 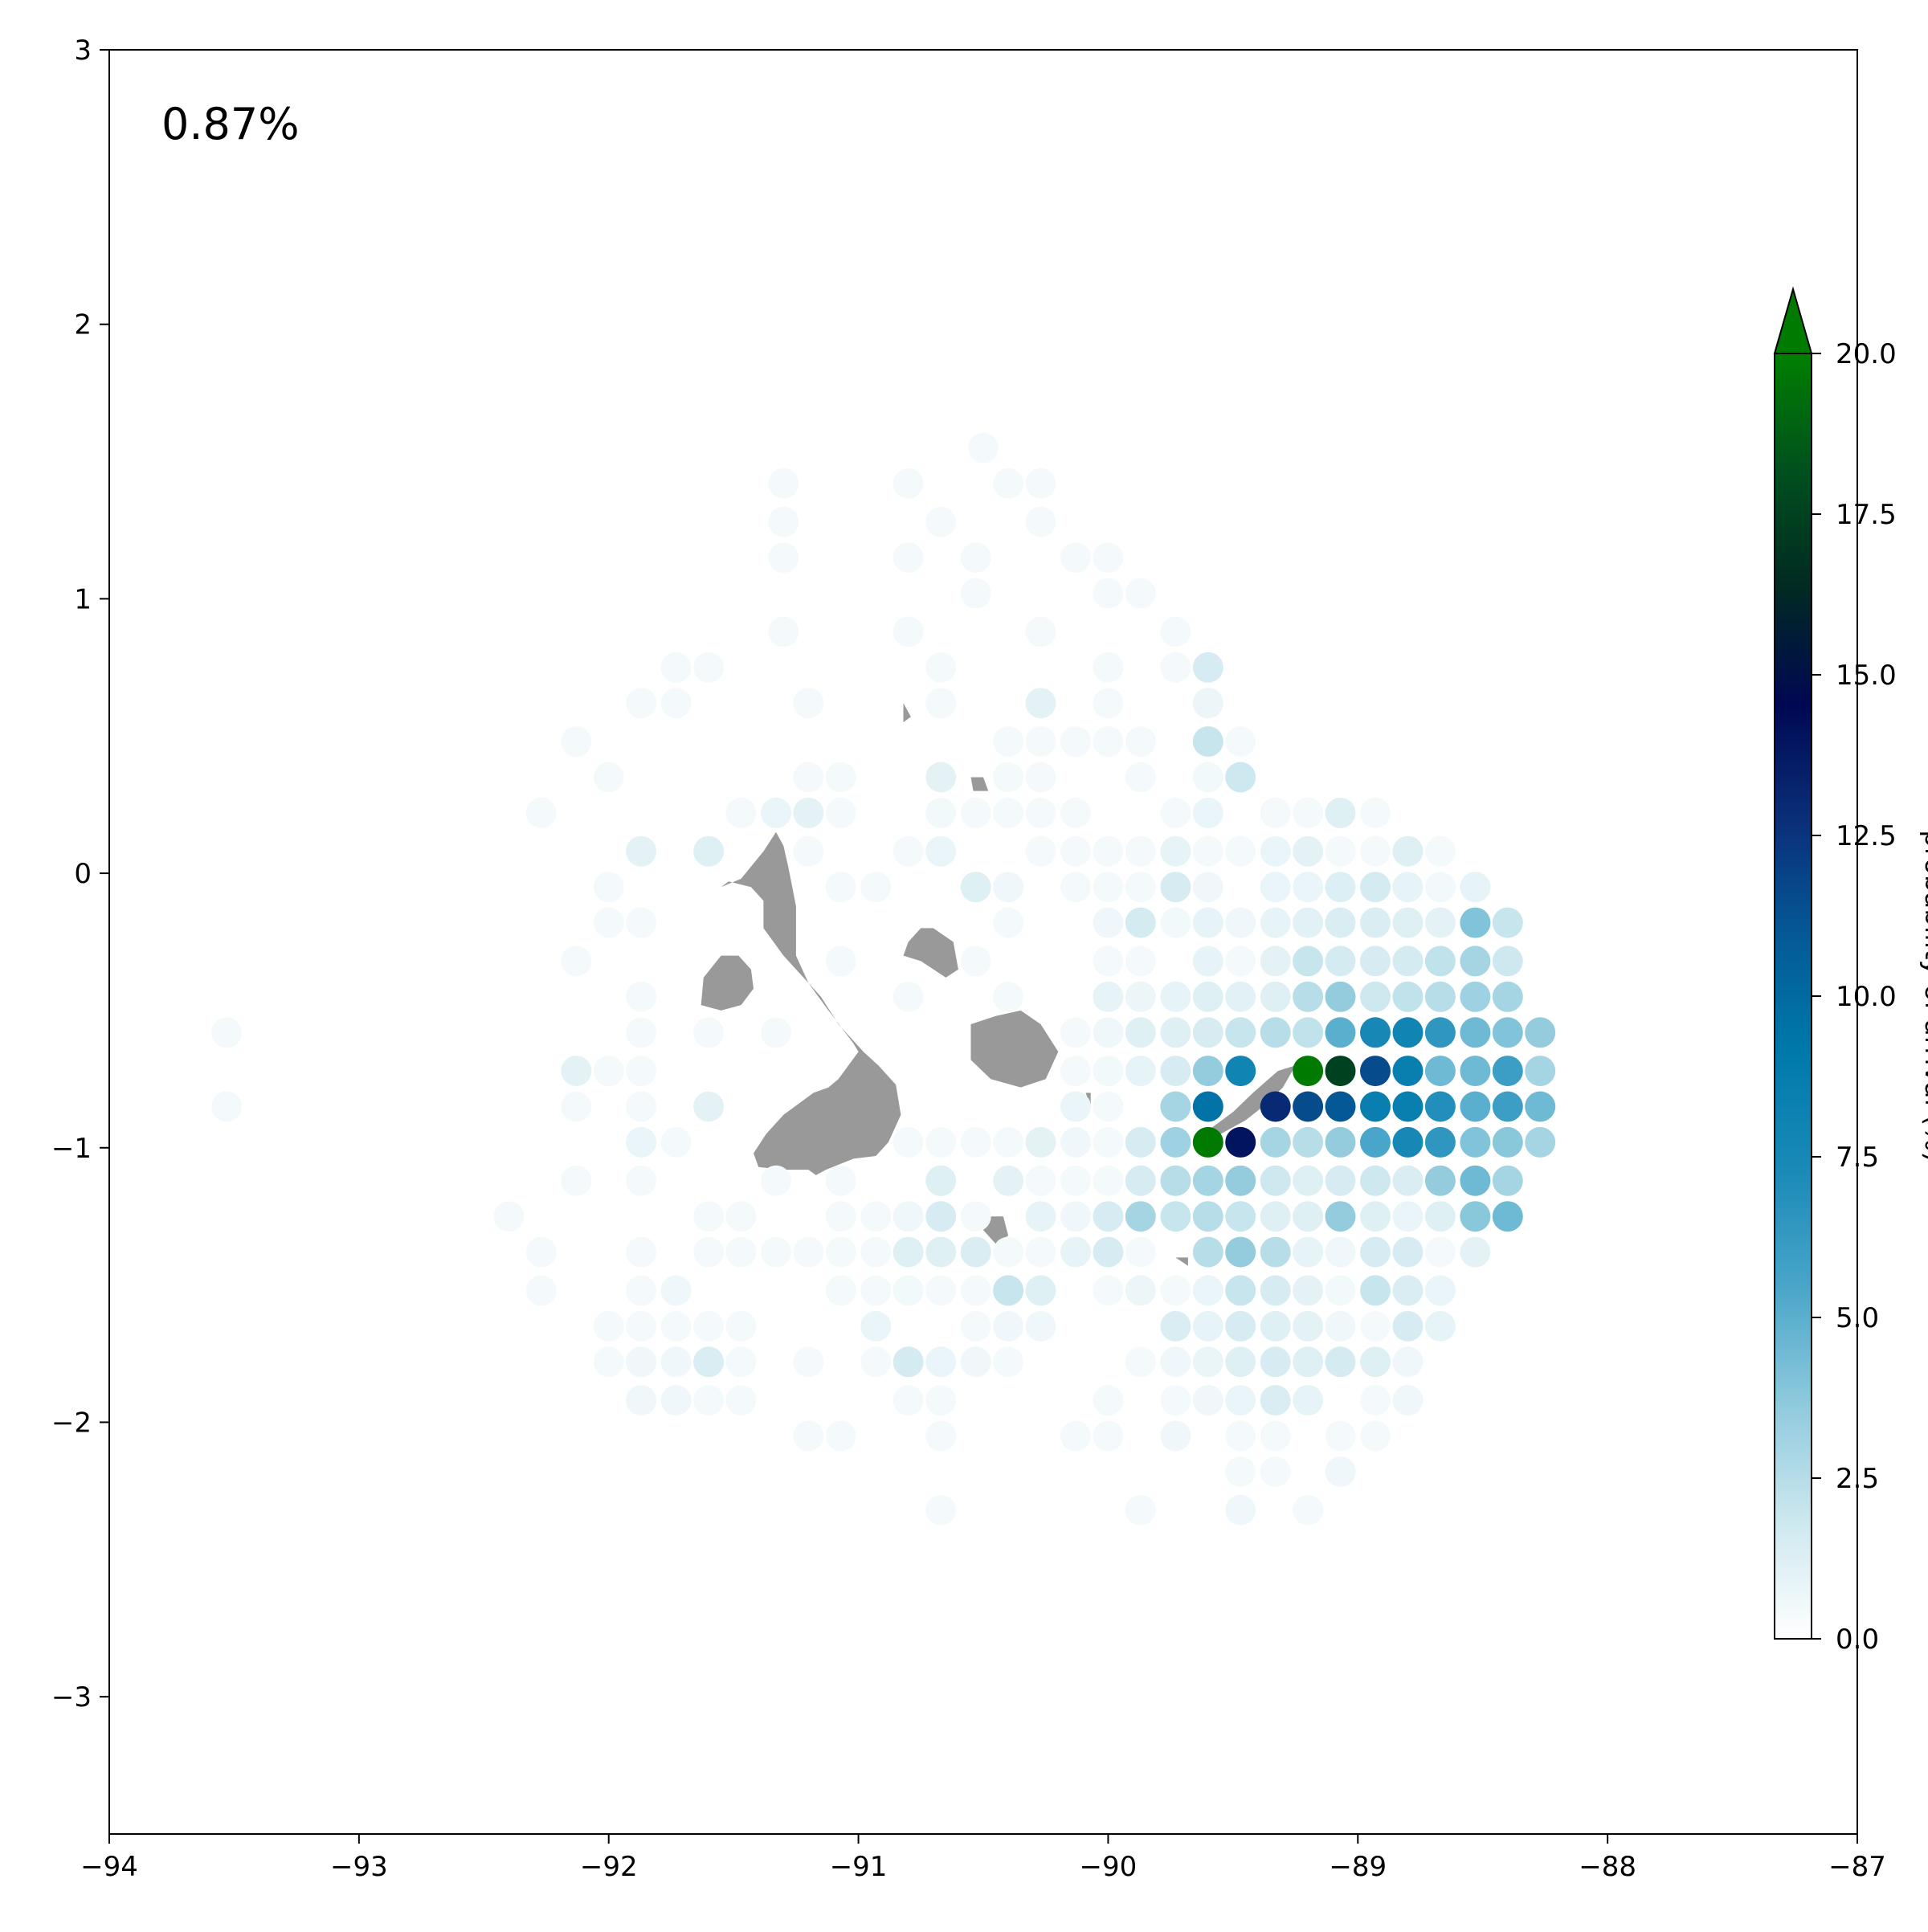 I want to click on colorbar-tick-label: 2.5, so click(x=1857, y=1479).